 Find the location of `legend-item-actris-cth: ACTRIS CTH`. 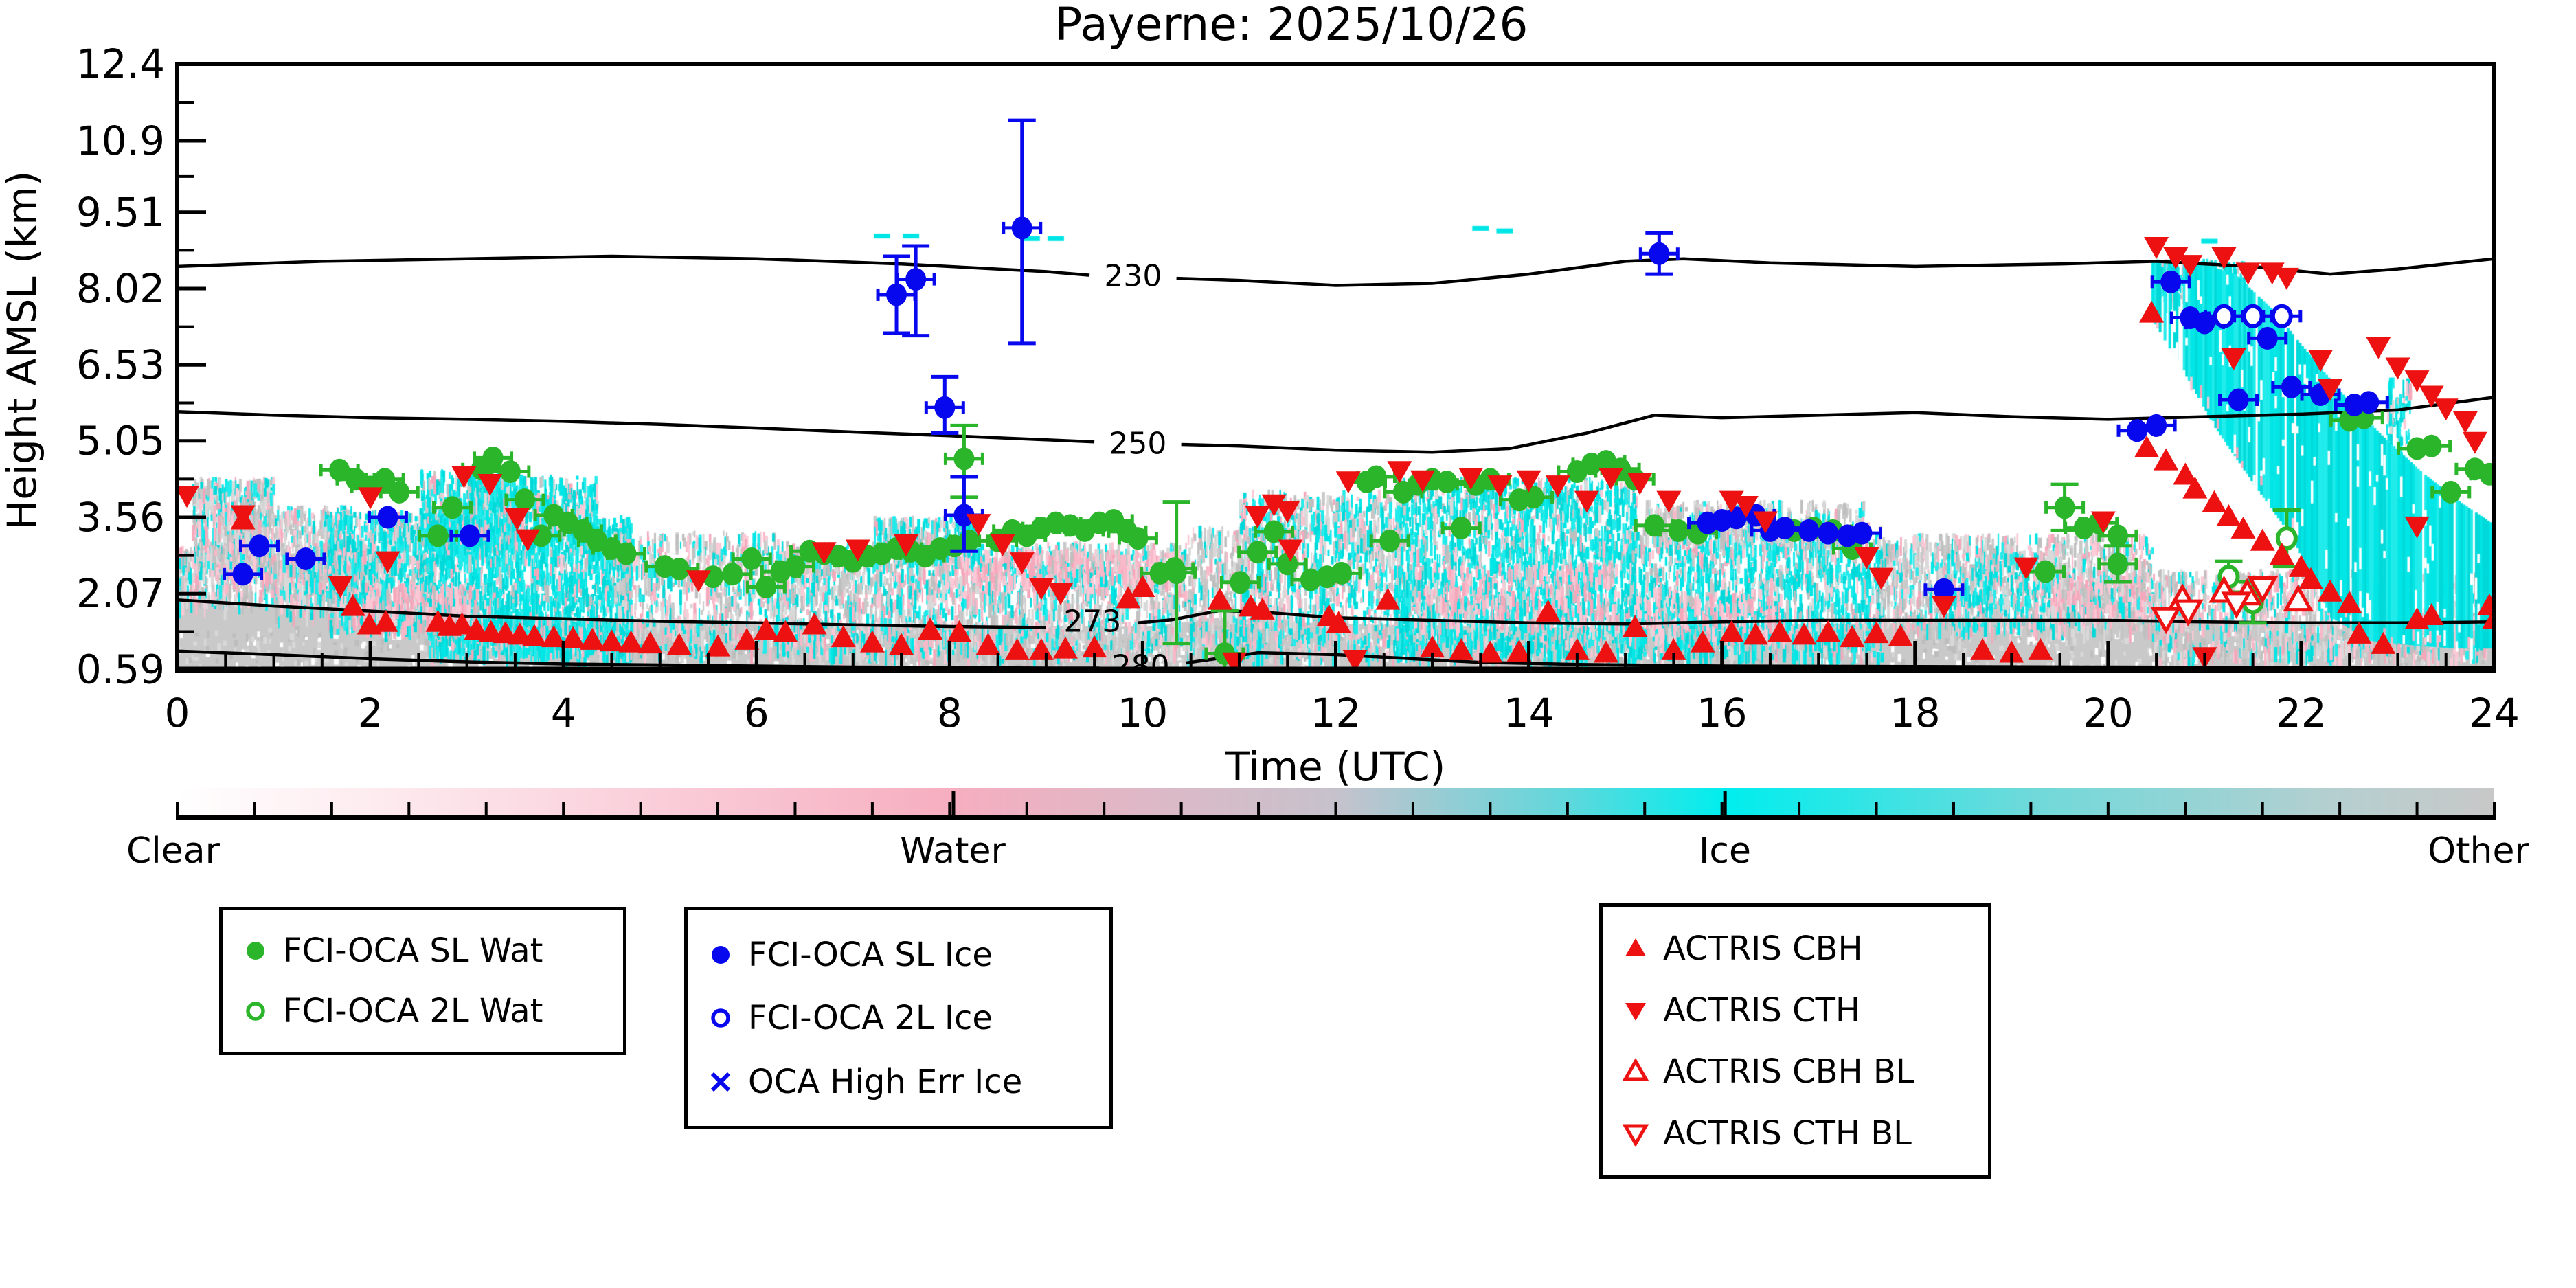

legend-item-actris-cth: ACTRIS CTH is located at coordinates (1804, 1010).